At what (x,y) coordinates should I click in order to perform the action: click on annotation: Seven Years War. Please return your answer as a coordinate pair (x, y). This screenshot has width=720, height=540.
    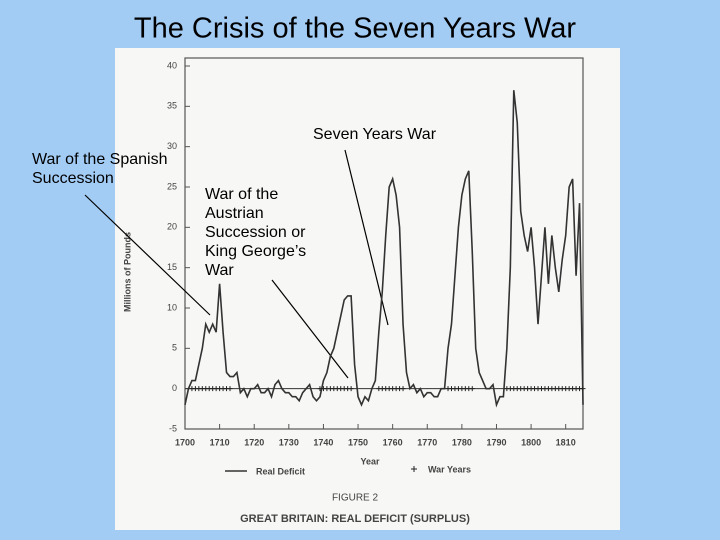
    Looking at the image, I should click on (375, 134).